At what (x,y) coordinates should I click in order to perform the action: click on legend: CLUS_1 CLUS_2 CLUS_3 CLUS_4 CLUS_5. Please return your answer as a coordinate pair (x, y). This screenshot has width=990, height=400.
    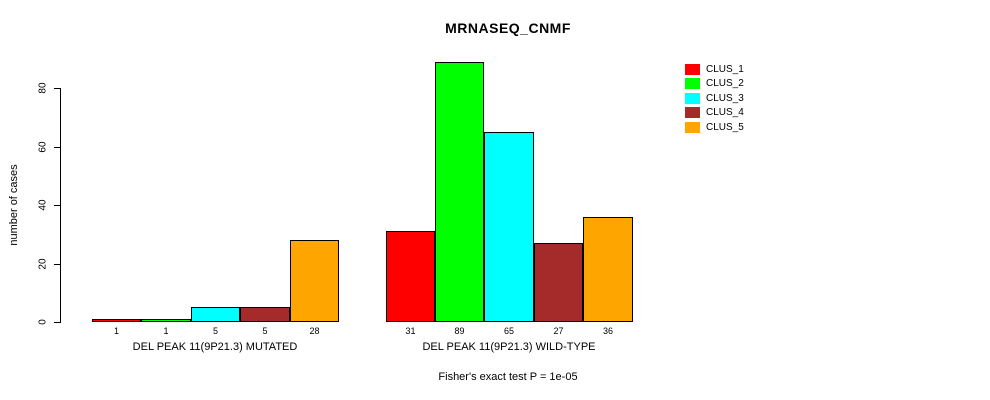
    Looking at the image, I should click on (714, 98).